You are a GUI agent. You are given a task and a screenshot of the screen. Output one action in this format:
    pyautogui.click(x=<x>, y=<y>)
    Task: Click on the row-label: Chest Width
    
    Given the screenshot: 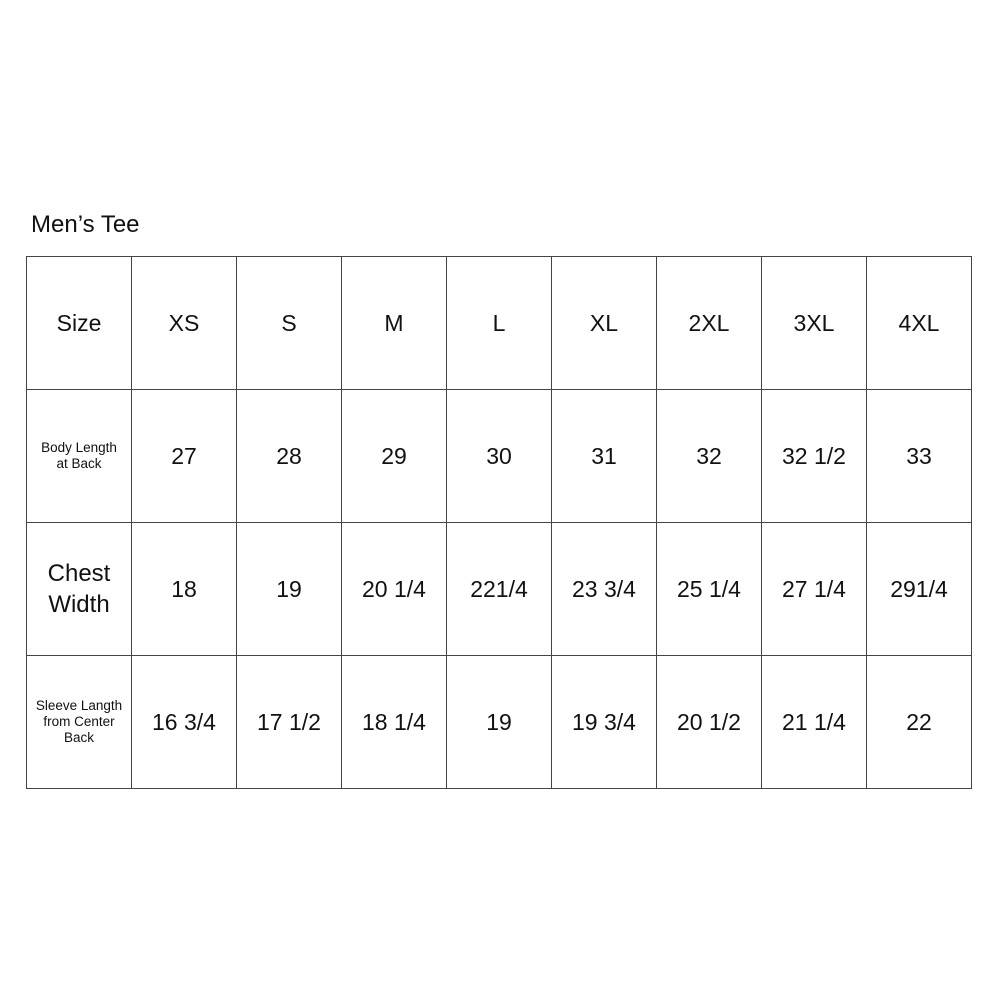 What is the action you would take?
    pyautogui.click(x=79, y=589)
    